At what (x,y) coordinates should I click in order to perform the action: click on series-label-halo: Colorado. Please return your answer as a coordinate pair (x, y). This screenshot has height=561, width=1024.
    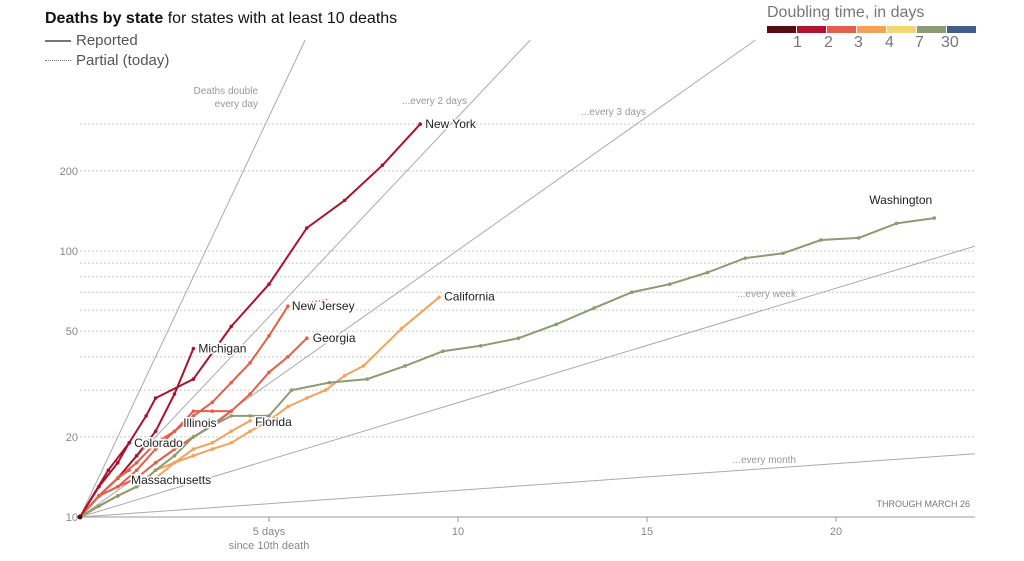
    Looking at the image, I should click on (158, 443).